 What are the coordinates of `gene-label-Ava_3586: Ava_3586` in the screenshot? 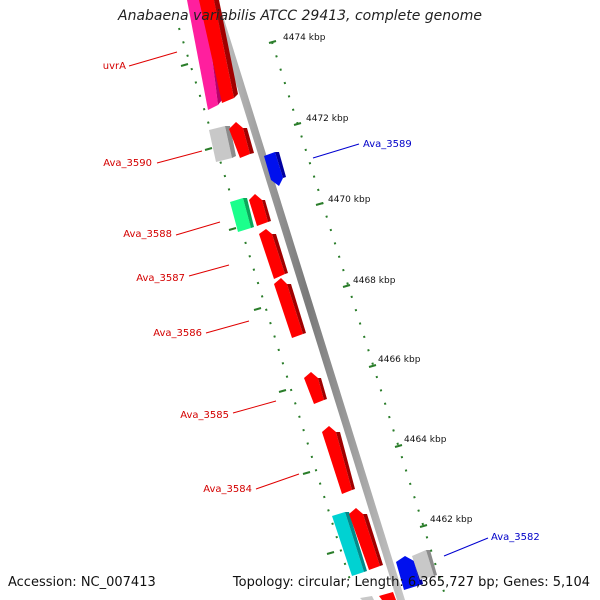 It's located at (177, 333).